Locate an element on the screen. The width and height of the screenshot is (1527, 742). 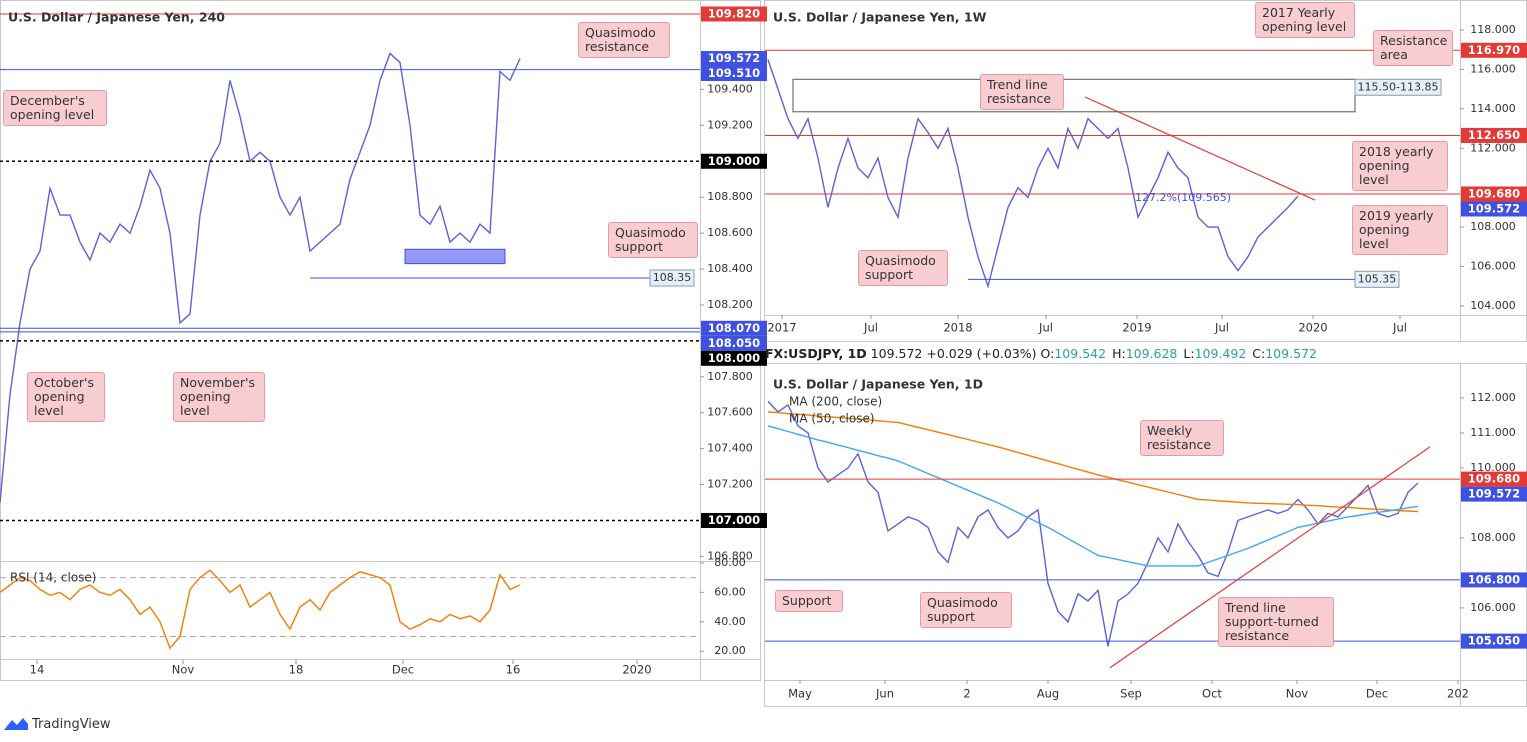
price-label: 109.820 is located at coordinates (734, 13).